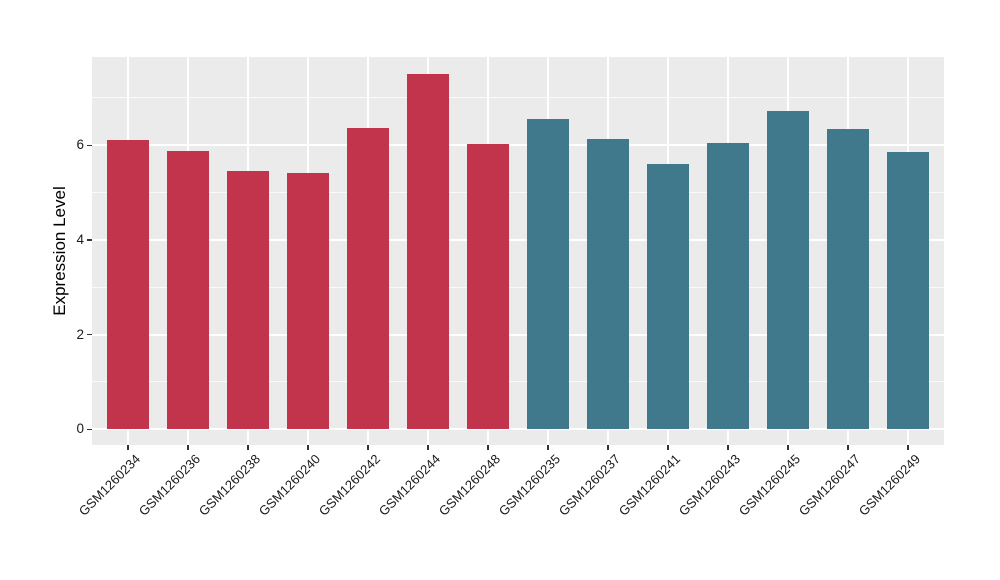 This screenshot has width=1000, height=580. What do you see at coordinates (649, 485) in the screenshot?
I see `x-tick-label: GSM1260241` at bounding box center [649, 485].